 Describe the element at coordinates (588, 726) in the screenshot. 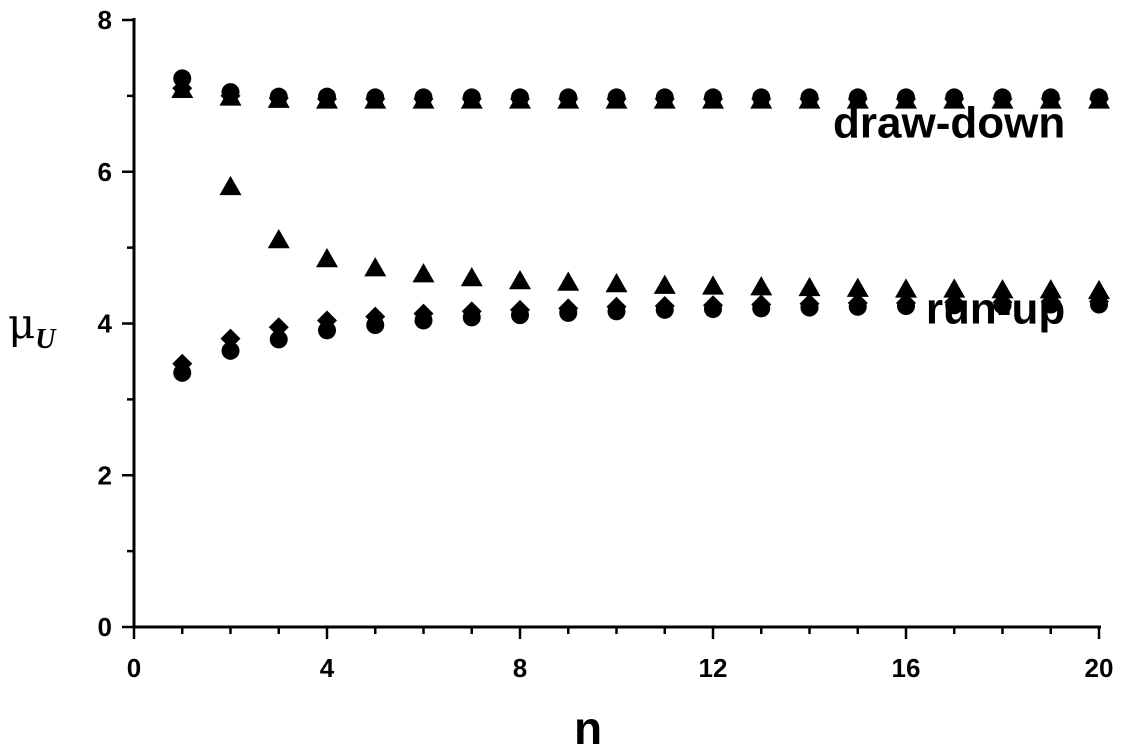

I see `x-axis-title: n` at that location.